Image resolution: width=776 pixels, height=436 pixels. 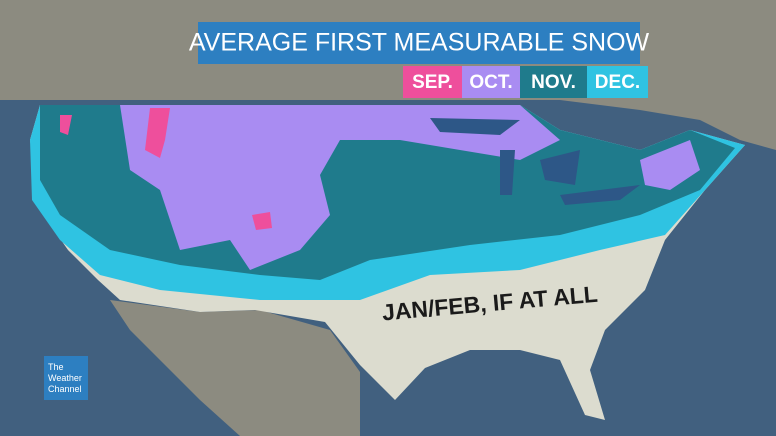 I want to click on sep-zone-w, so click(x=66, y=125).